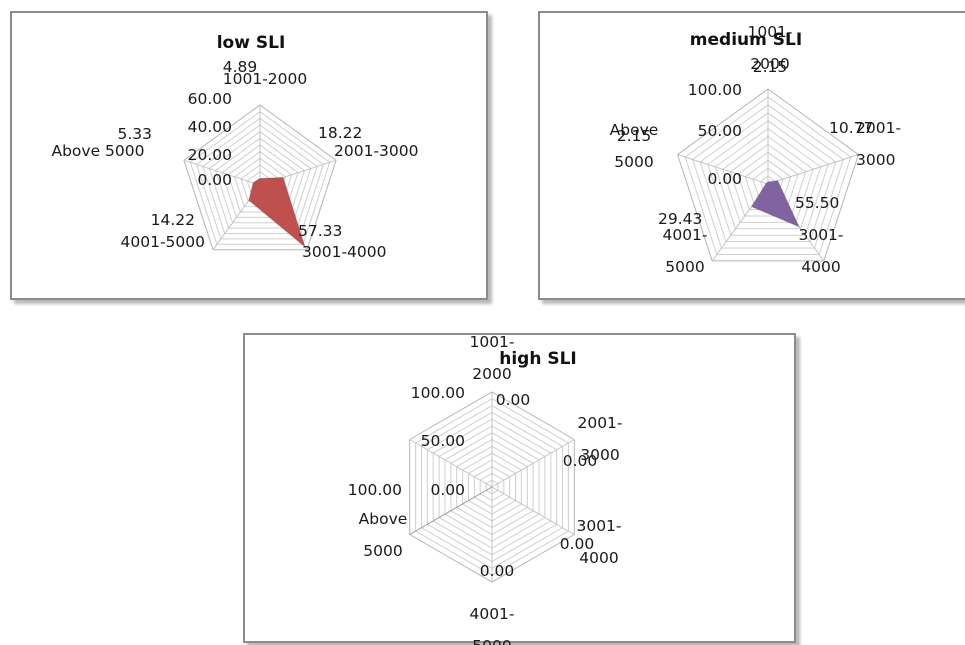 Image resolution: width=965 pixels, height=645 pixels. I want to click on data-label: 100.00, so click(375, 490).